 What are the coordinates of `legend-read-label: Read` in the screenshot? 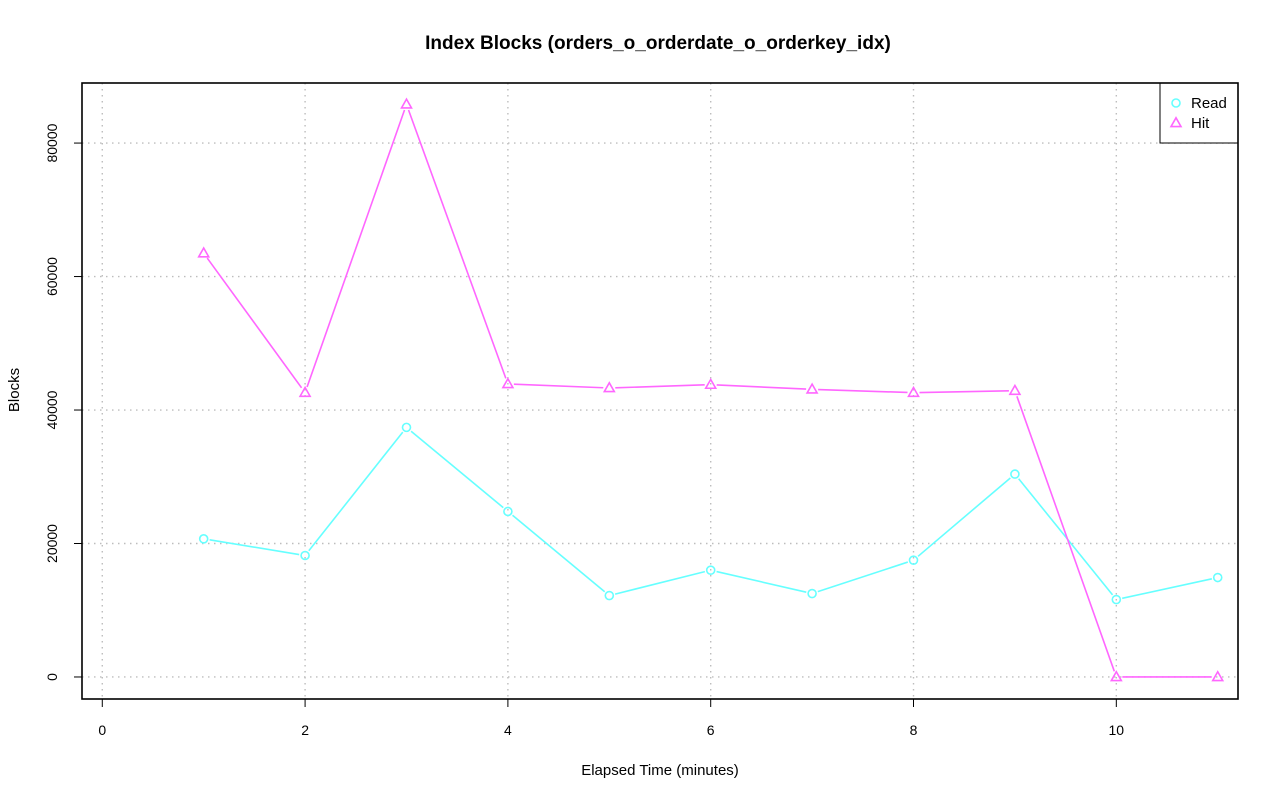 It's located at (1209, 103).